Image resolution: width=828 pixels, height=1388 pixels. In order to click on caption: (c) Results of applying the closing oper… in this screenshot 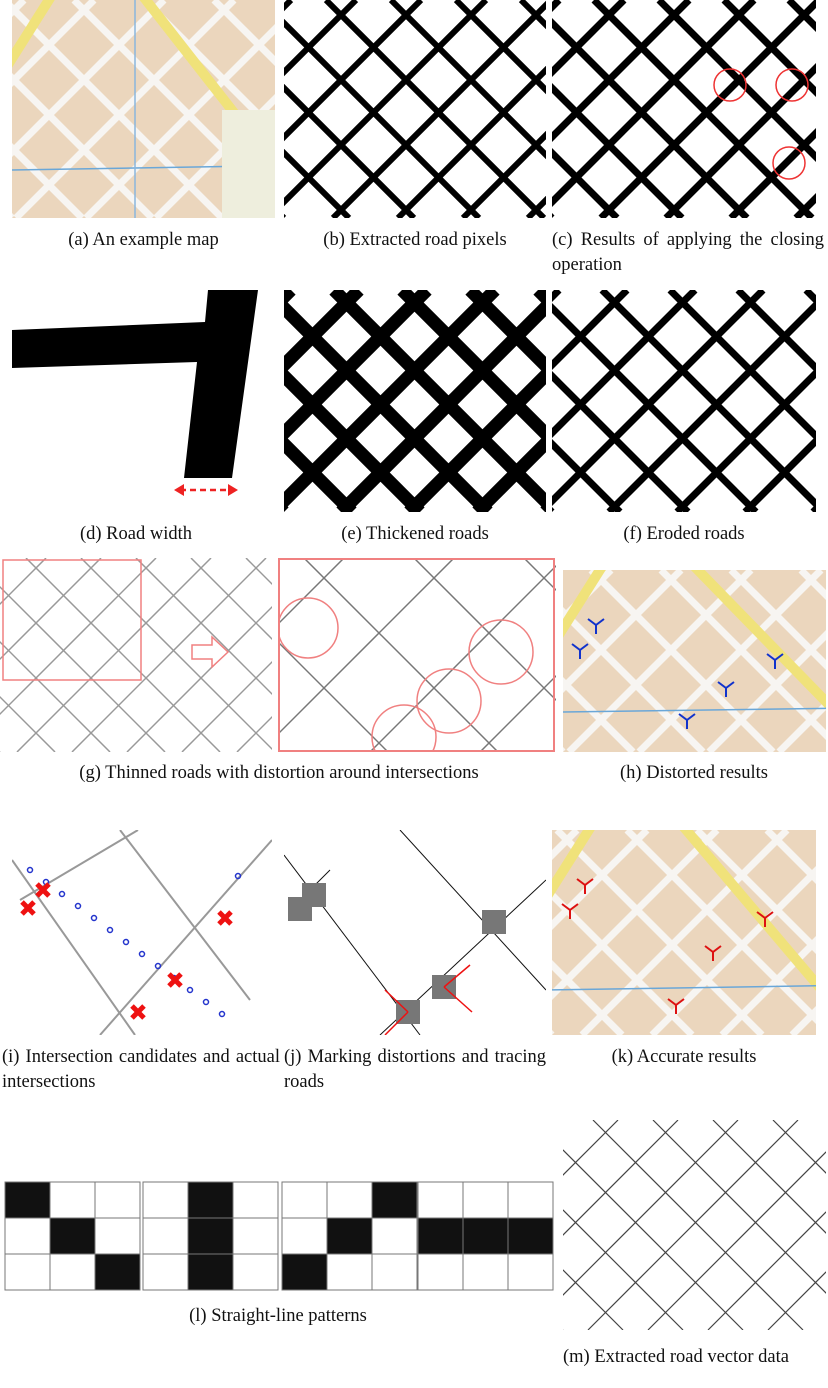, I will do `click(688, 252)`.